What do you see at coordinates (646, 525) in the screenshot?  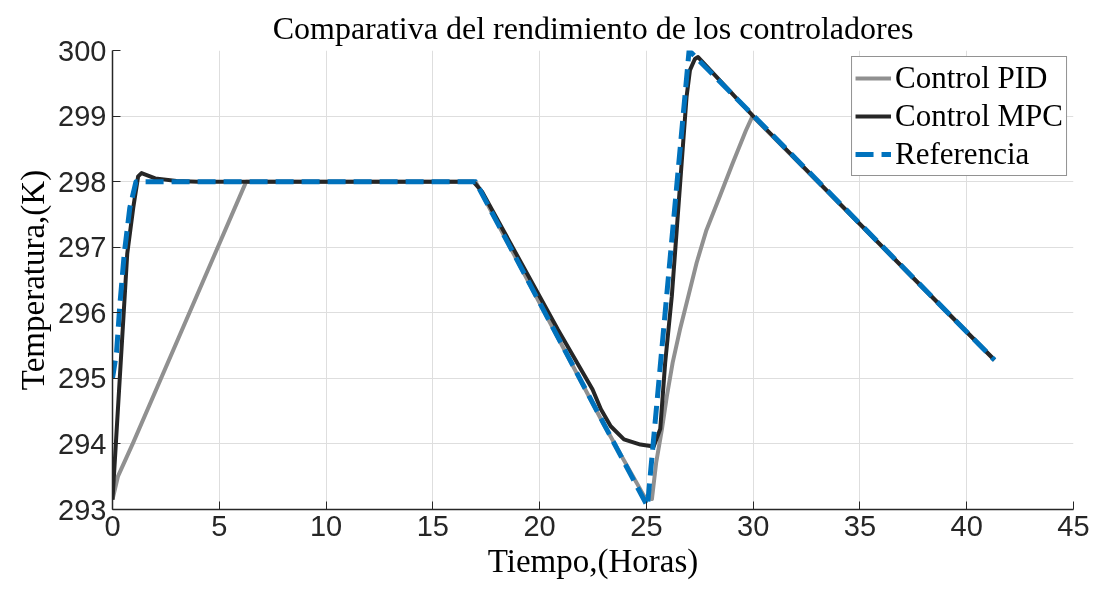 I see `x-tick-label: 25` at bounding box center [646, 525].